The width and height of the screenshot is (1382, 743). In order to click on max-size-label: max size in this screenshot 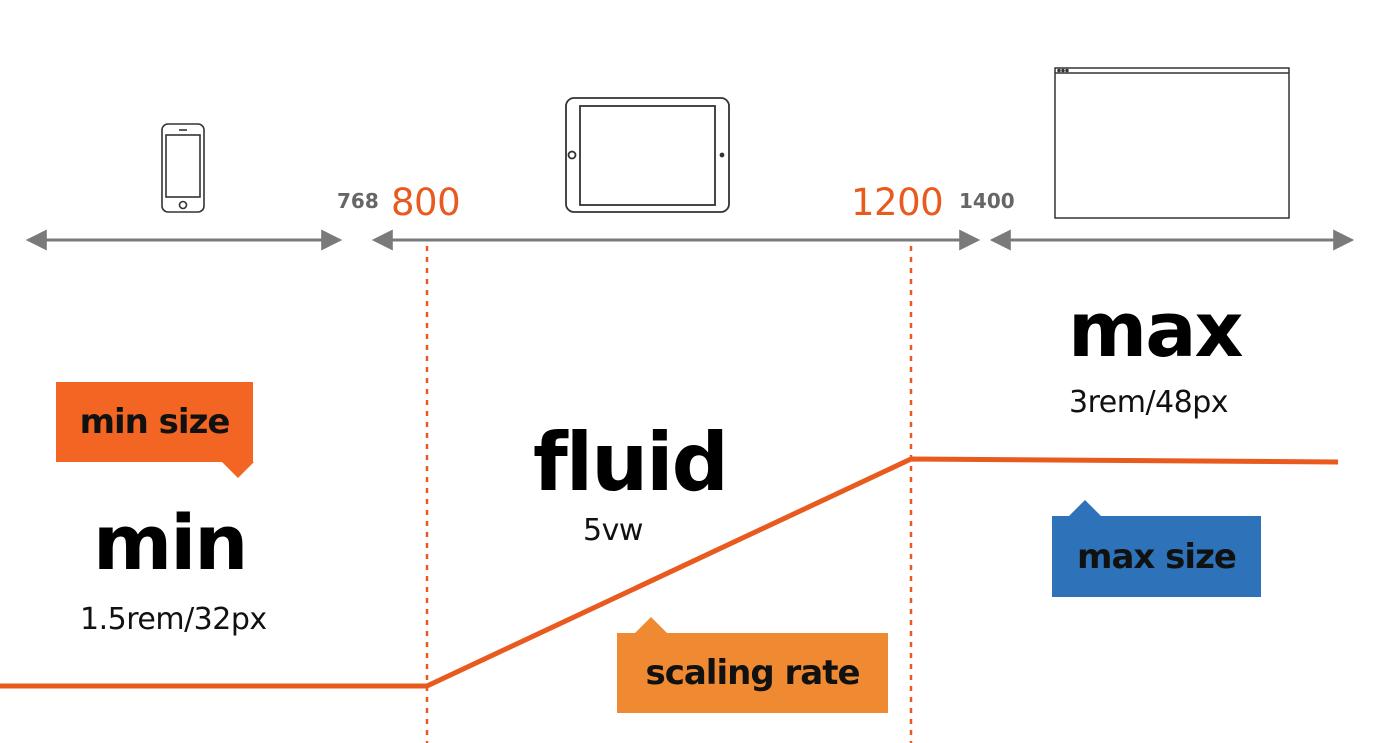, I will do `click(1157, 556)`.